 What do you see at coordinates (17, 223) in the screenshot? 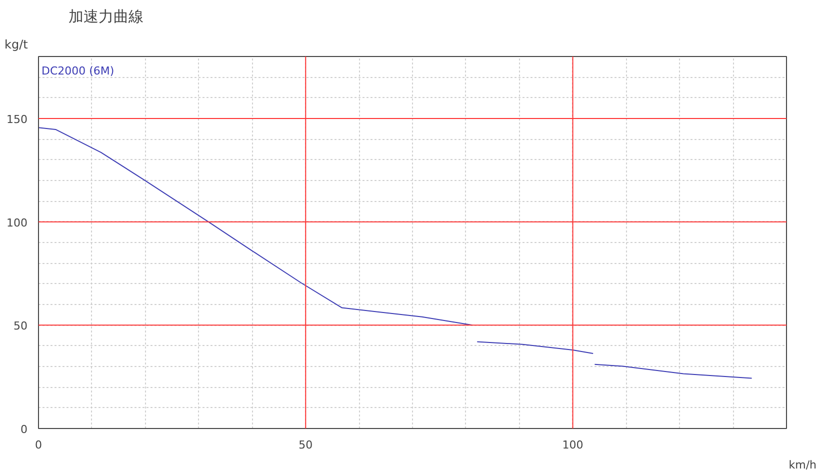
I see `y-tick-label: 100` at bounding box center [17, 223].